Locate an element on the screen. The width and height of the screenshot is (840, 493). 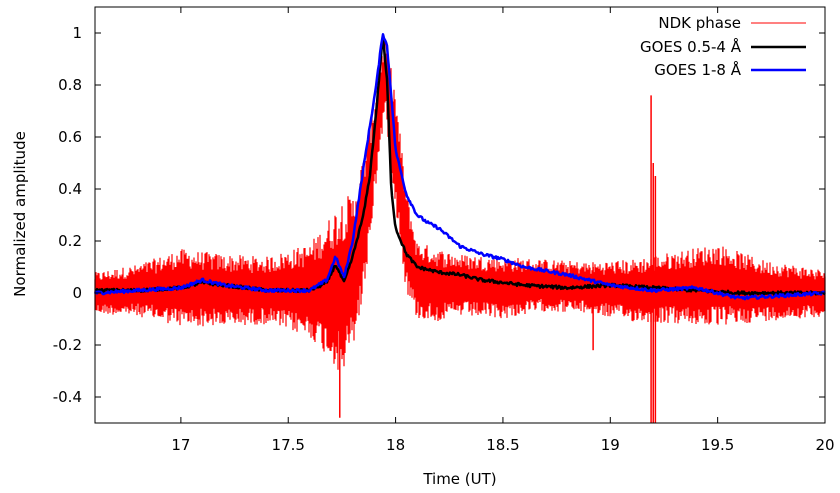
y-tick-label: 1 is located at coordinates (77, 33).